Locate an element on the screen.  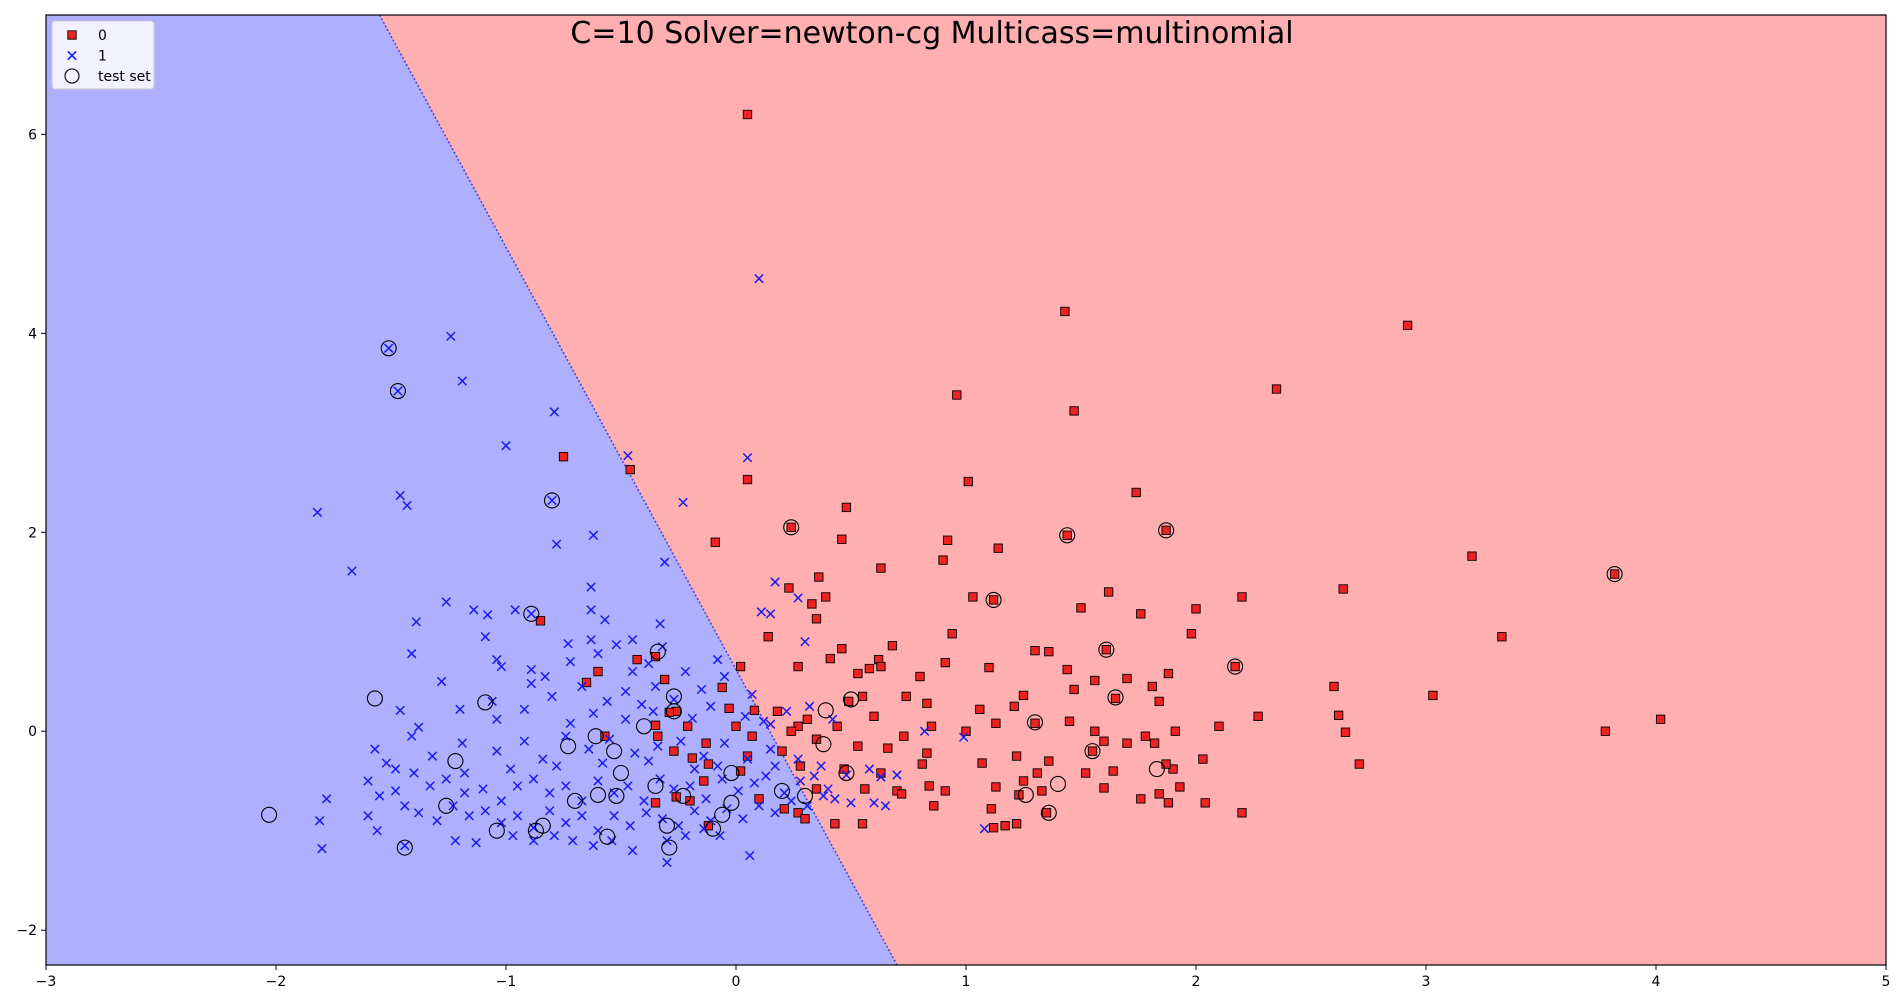
x-tick-label: −1 is located at coordinates (506, 982).